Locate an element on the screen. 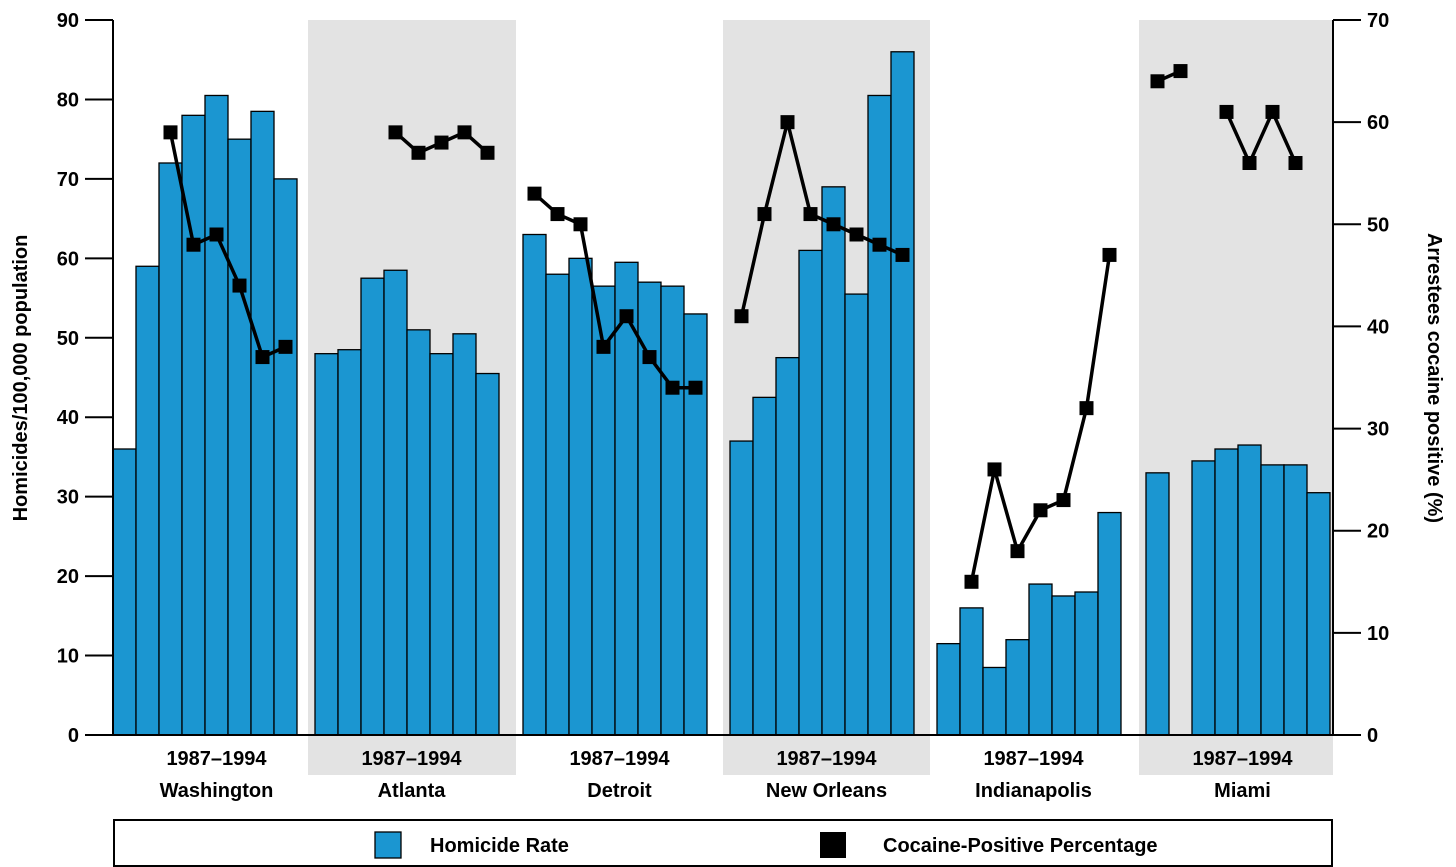  bar-detroit-1993 is located at coordinates (672, 510).